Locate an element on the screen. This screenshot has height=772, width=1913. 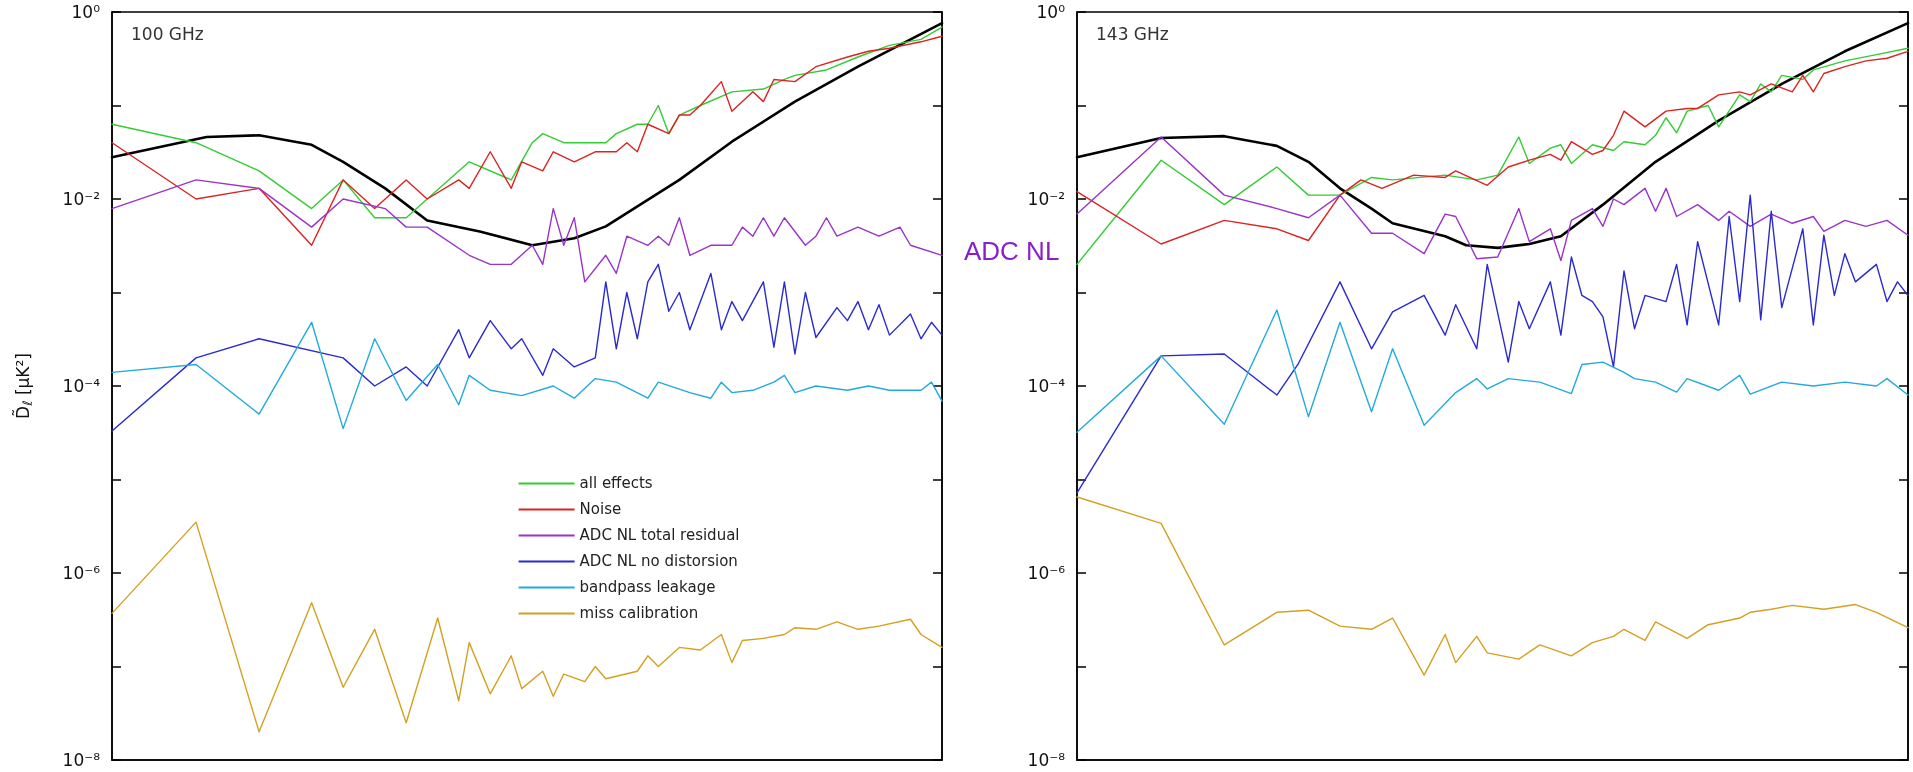
legend-label: ADC NL total residual is located at coordinates (659, 535).